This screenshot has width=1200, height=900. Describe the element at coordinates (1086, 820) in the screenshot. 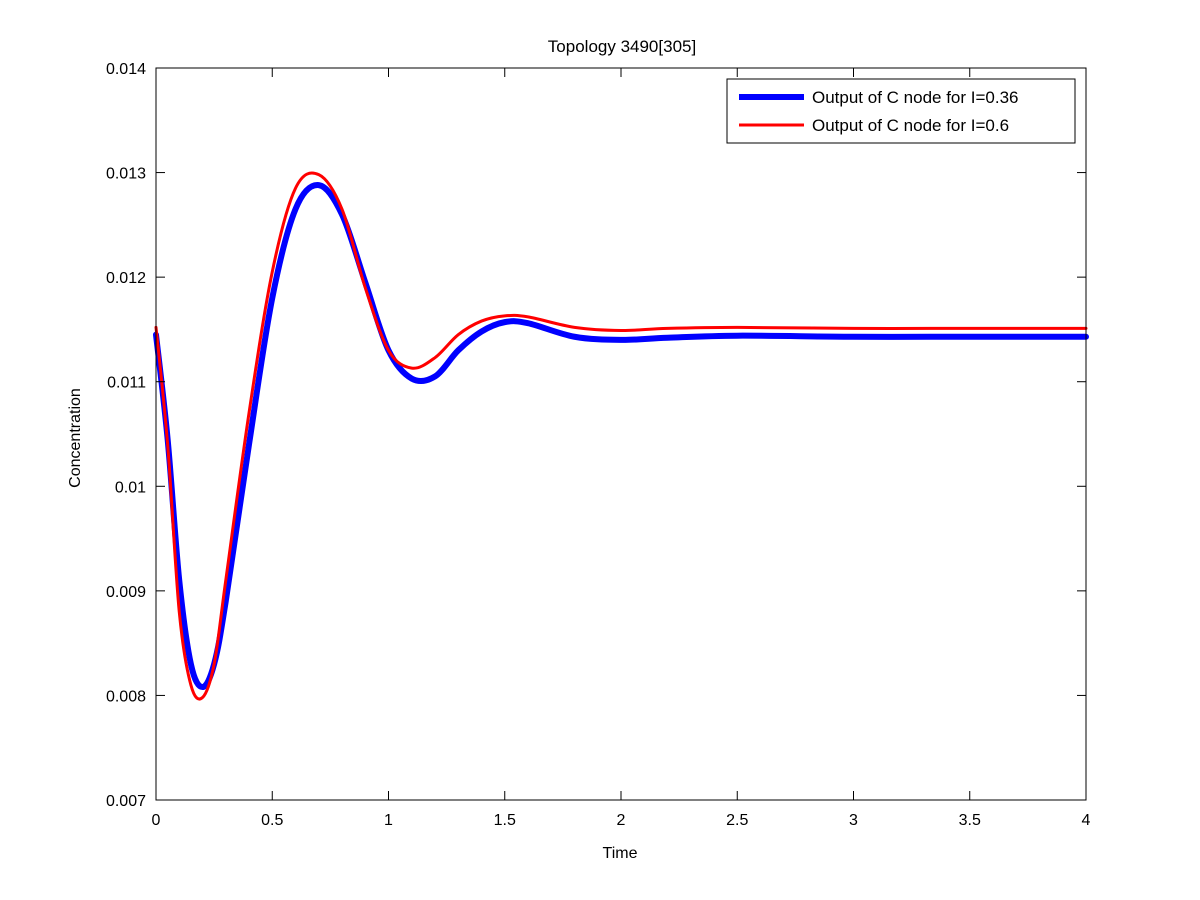

I see `x-tick-label: 4` at that location.